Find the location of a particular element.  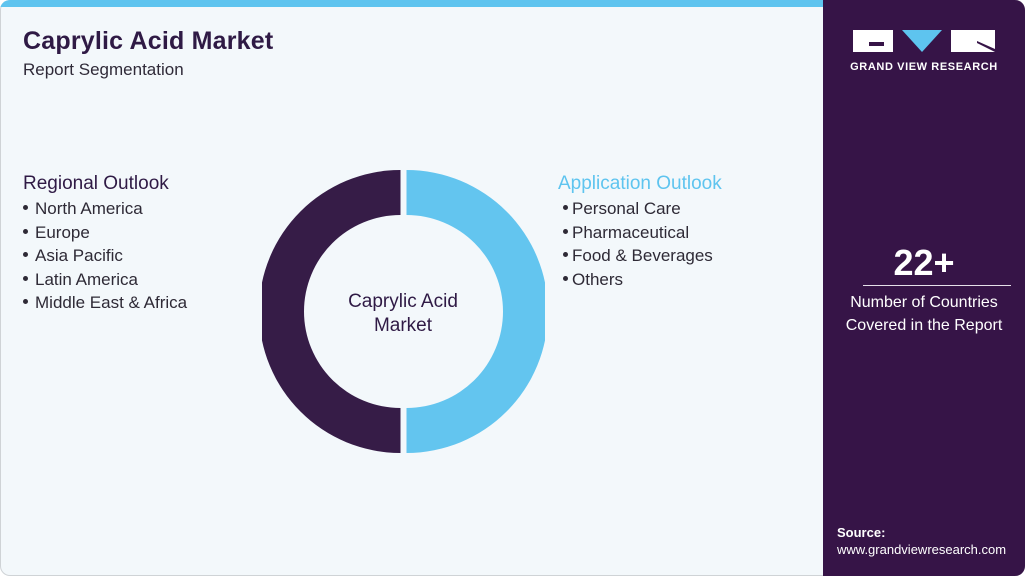

list-item: Personal Care is located at coordinates (638, 209).